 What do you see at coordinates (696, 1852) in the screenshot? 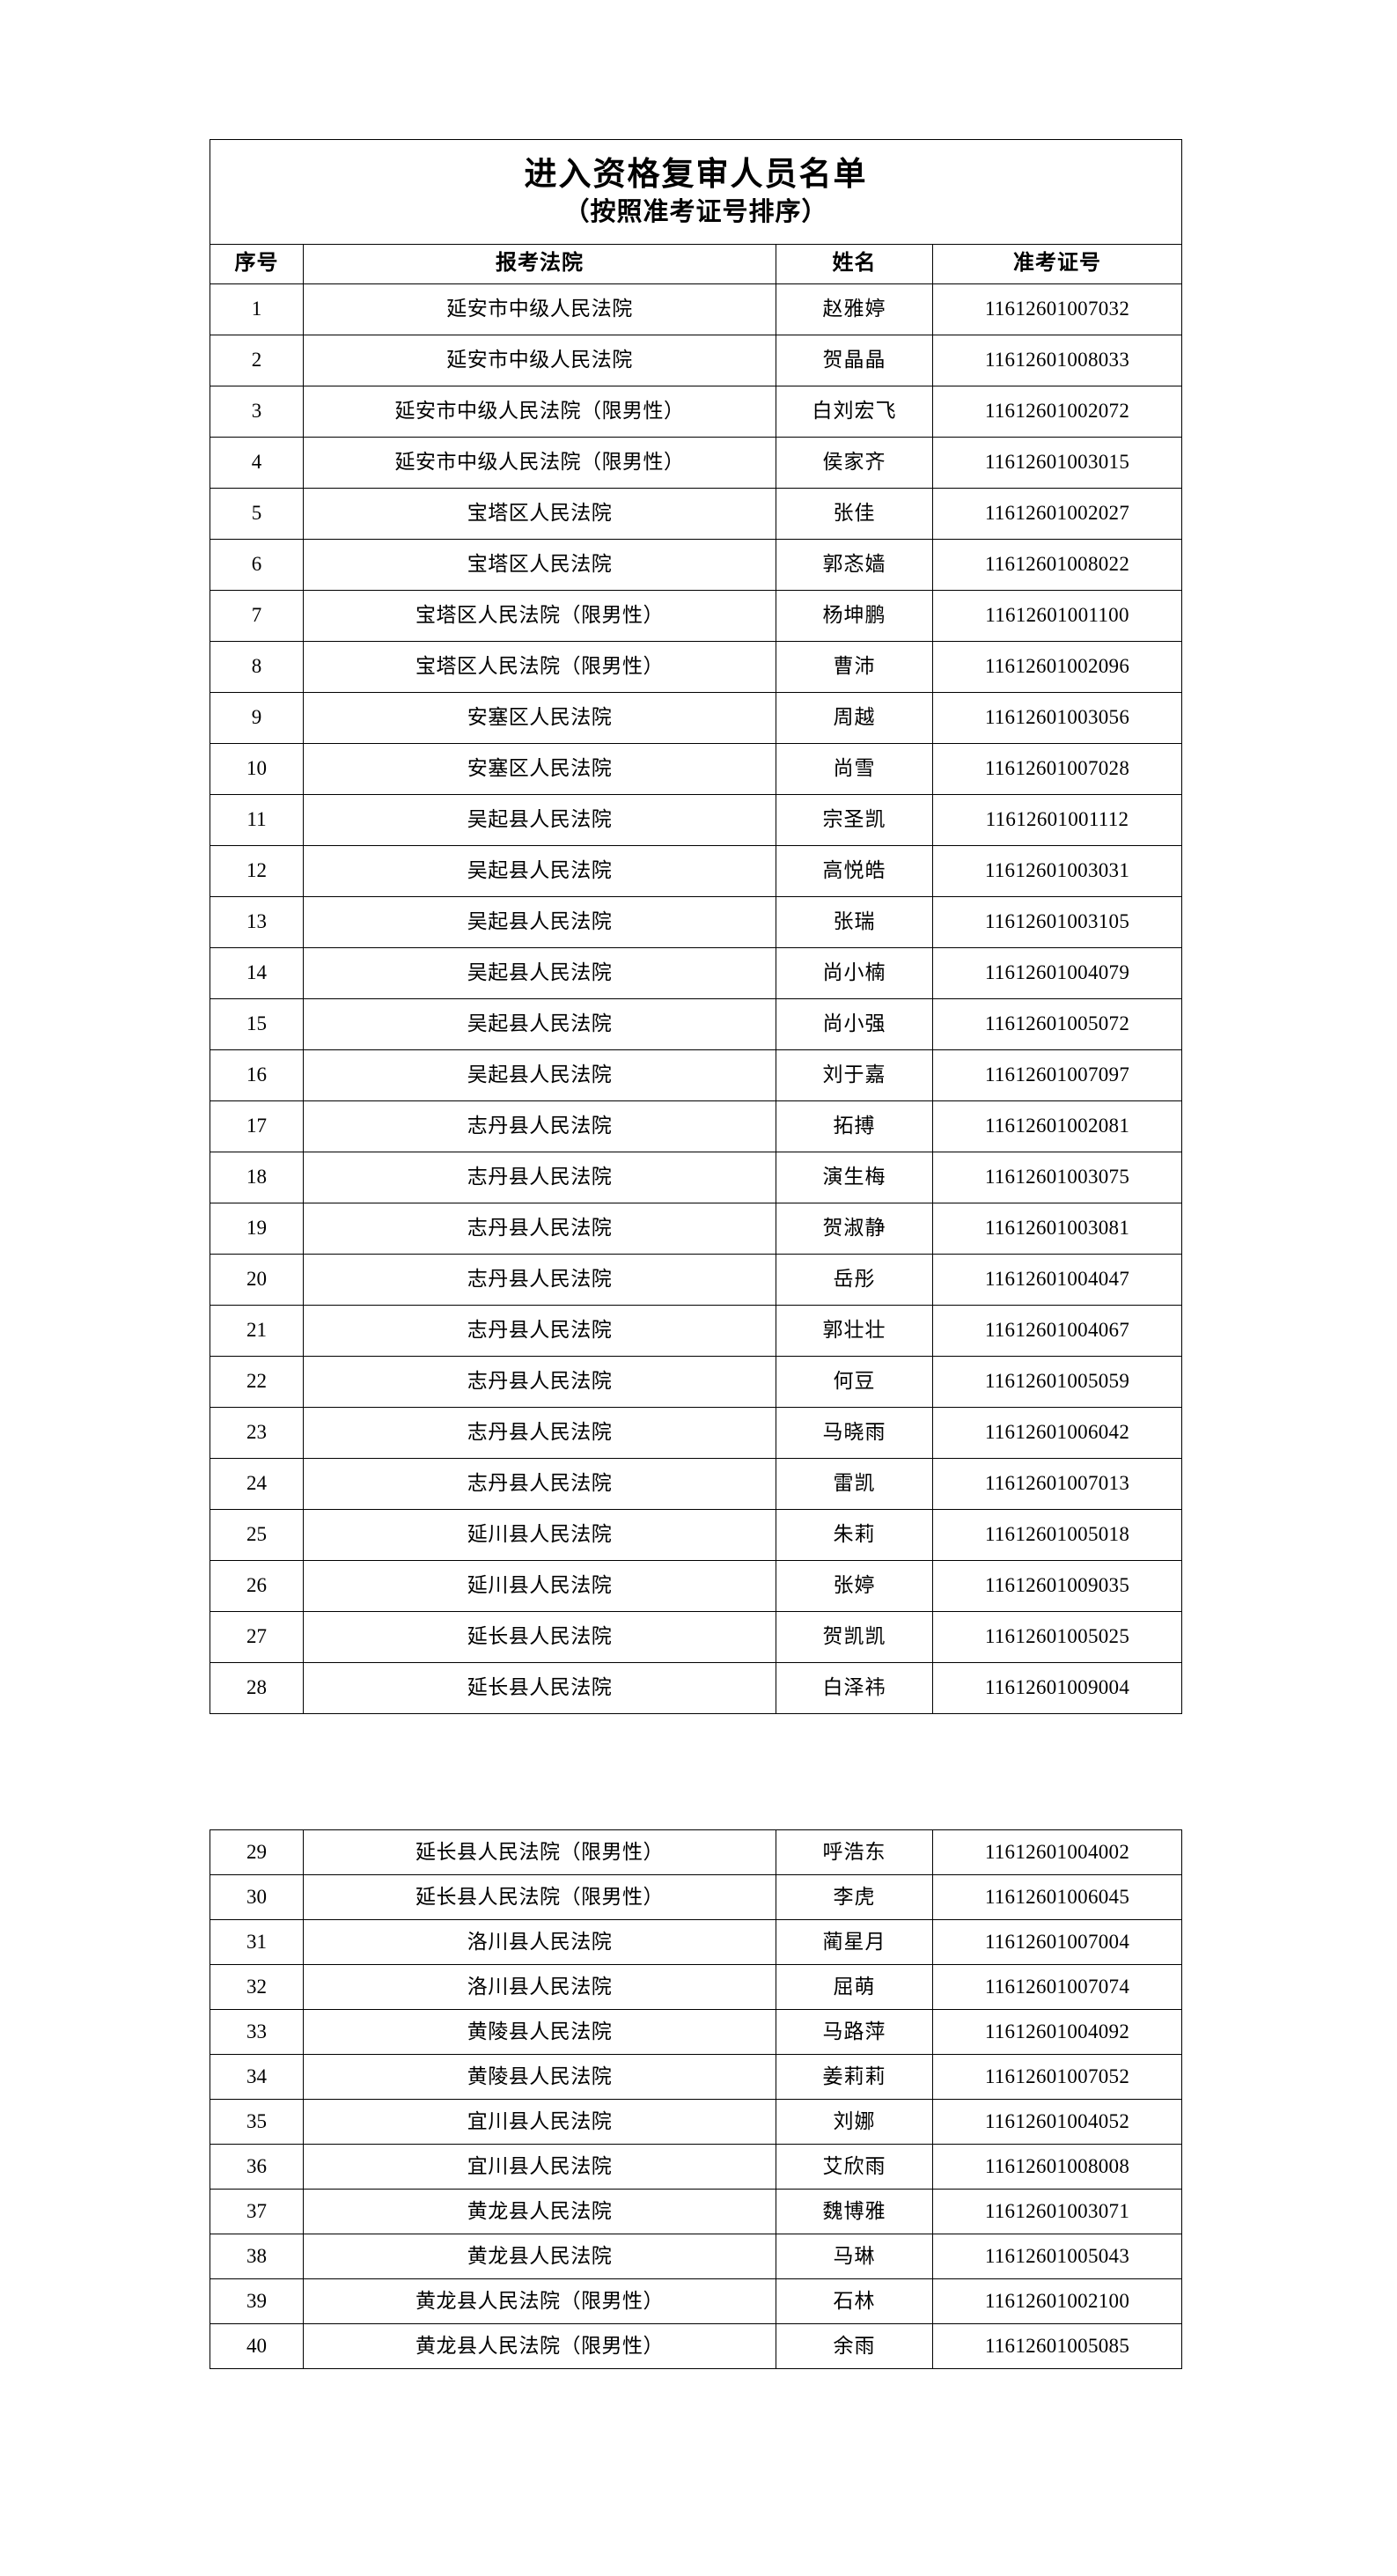
I see `table-row: 29 延长县人民法院（限男性） 呼浩东 11612601004002` at bounding box center [696, 1852].